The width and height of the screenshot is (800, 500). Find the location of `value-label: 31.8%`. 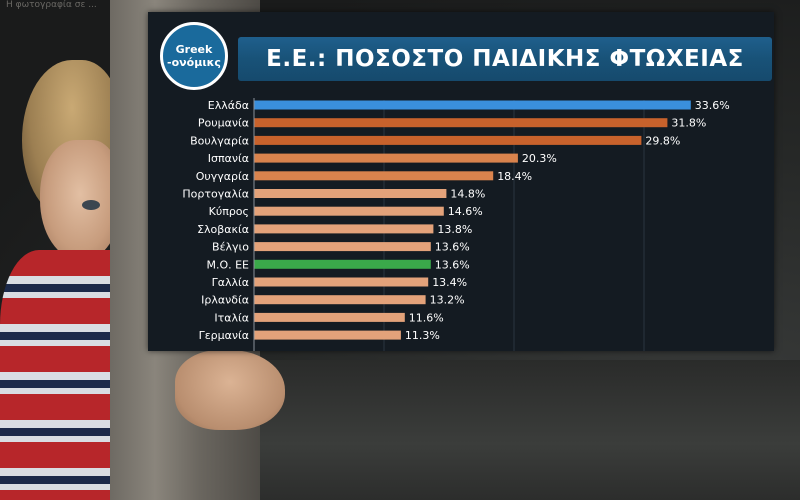

value-label: 31.8% is located at coordinates (688, 123).